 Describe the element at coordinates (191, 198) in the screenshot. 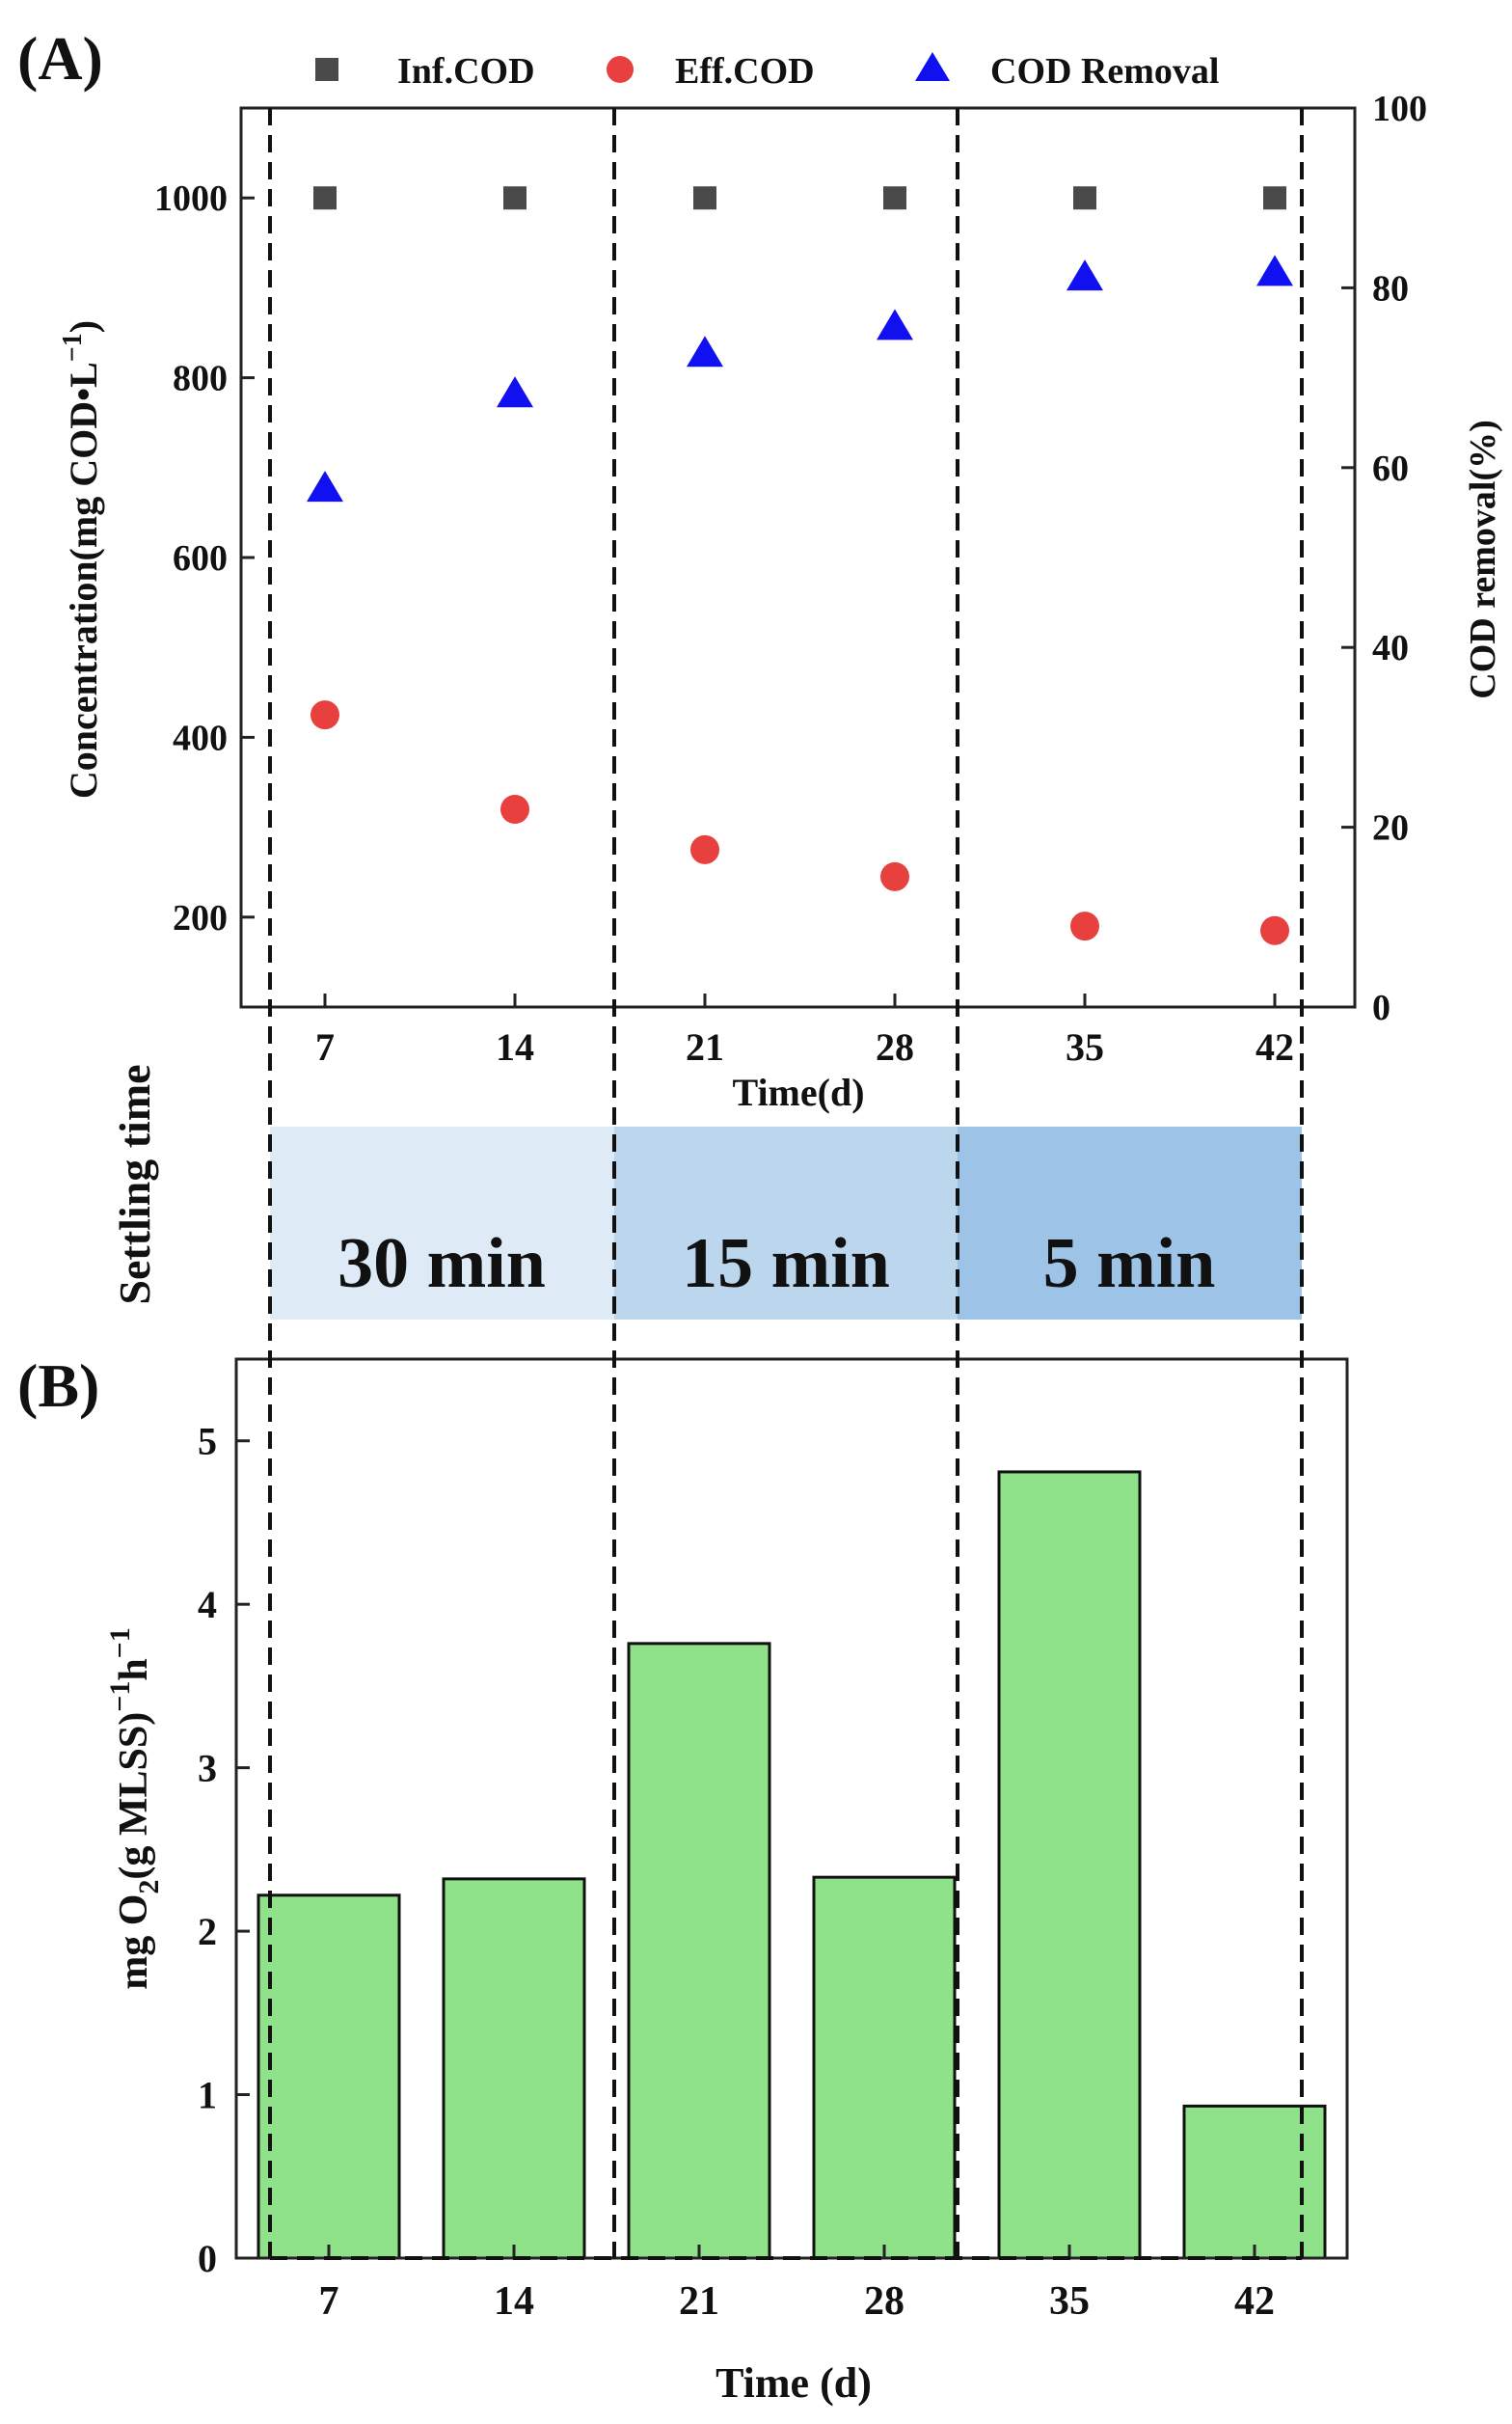

I see `y-left-tick-label: 1000` at that location.